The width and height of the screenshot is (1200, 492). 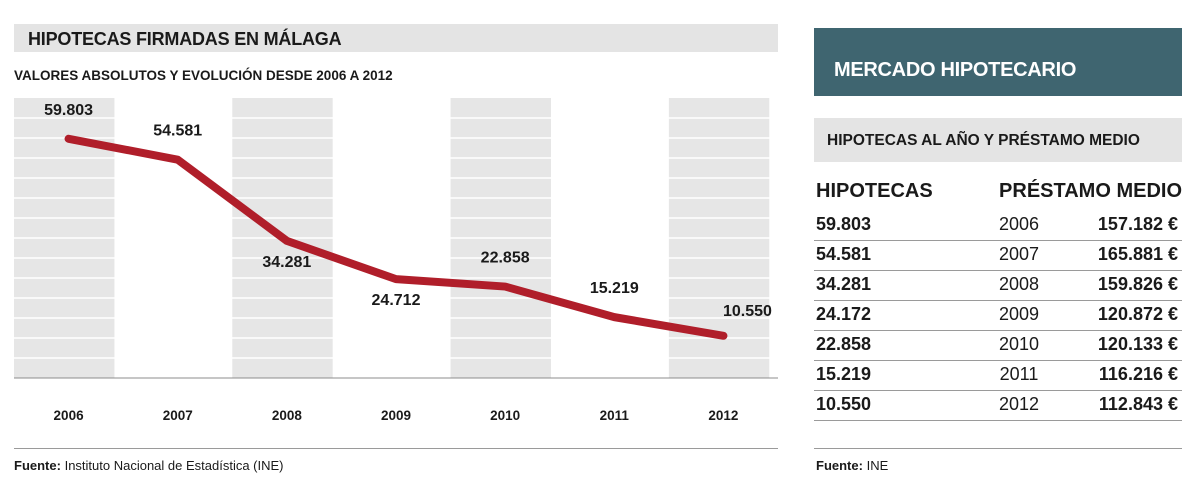 What do you see at coordinates (505, 415) in the screenshot?
I see `x-tick-label: 2010` at bounding box center [505, 415].